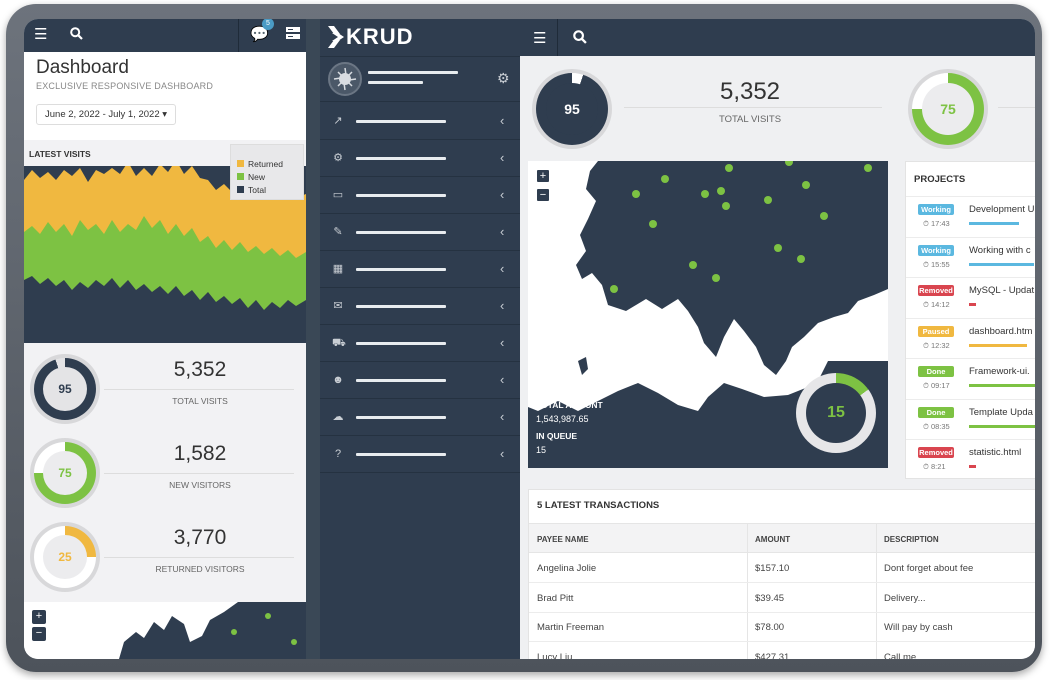 This screenshot has width=1050, height=680. Describe the element at coordinates (555, 655) in the screenshot. I see `payee-name: Lucy Liu` at that location.